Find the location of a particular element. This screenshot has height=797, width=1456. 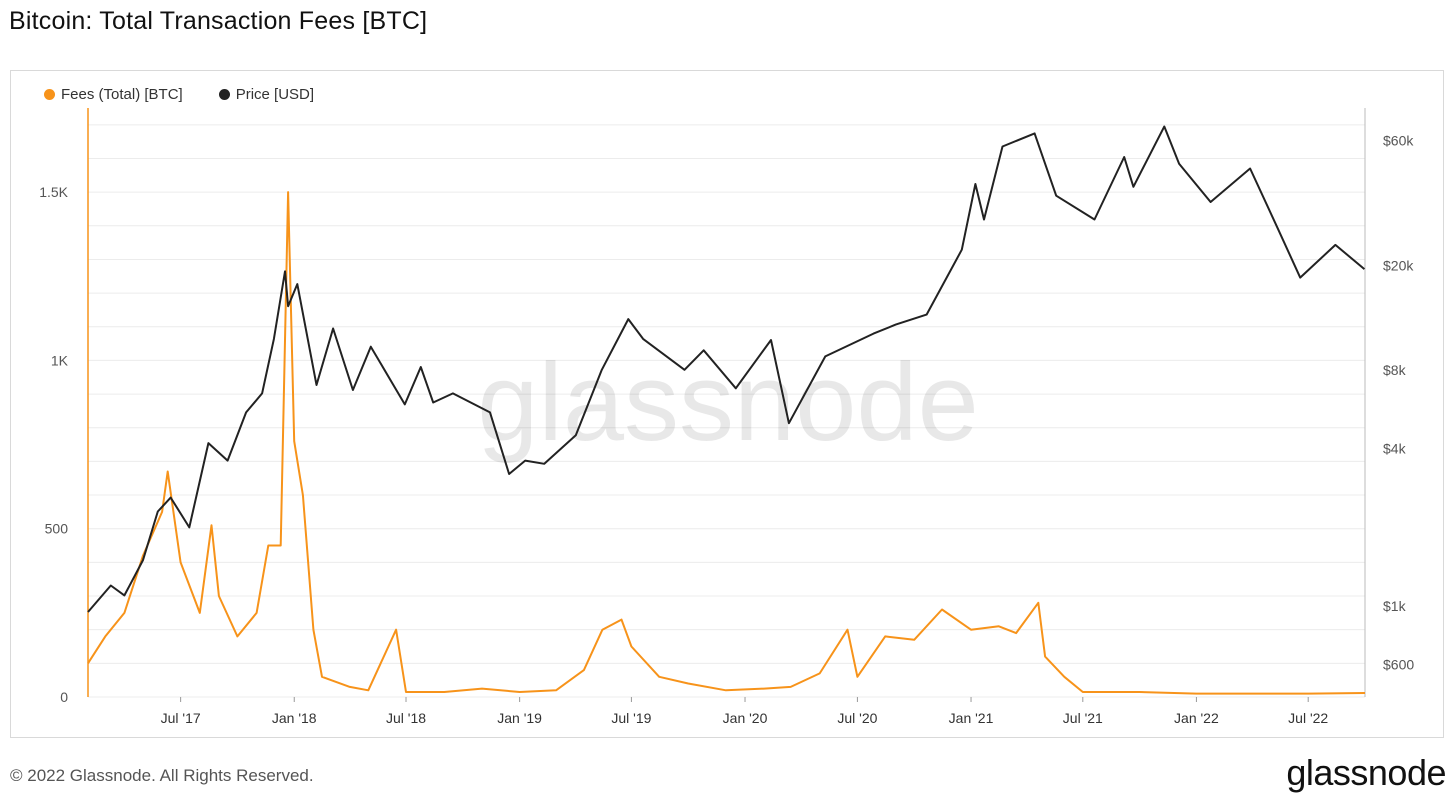

legend-item-fees: Fees (Total) [BTC] is located at coordinates (113, 94).